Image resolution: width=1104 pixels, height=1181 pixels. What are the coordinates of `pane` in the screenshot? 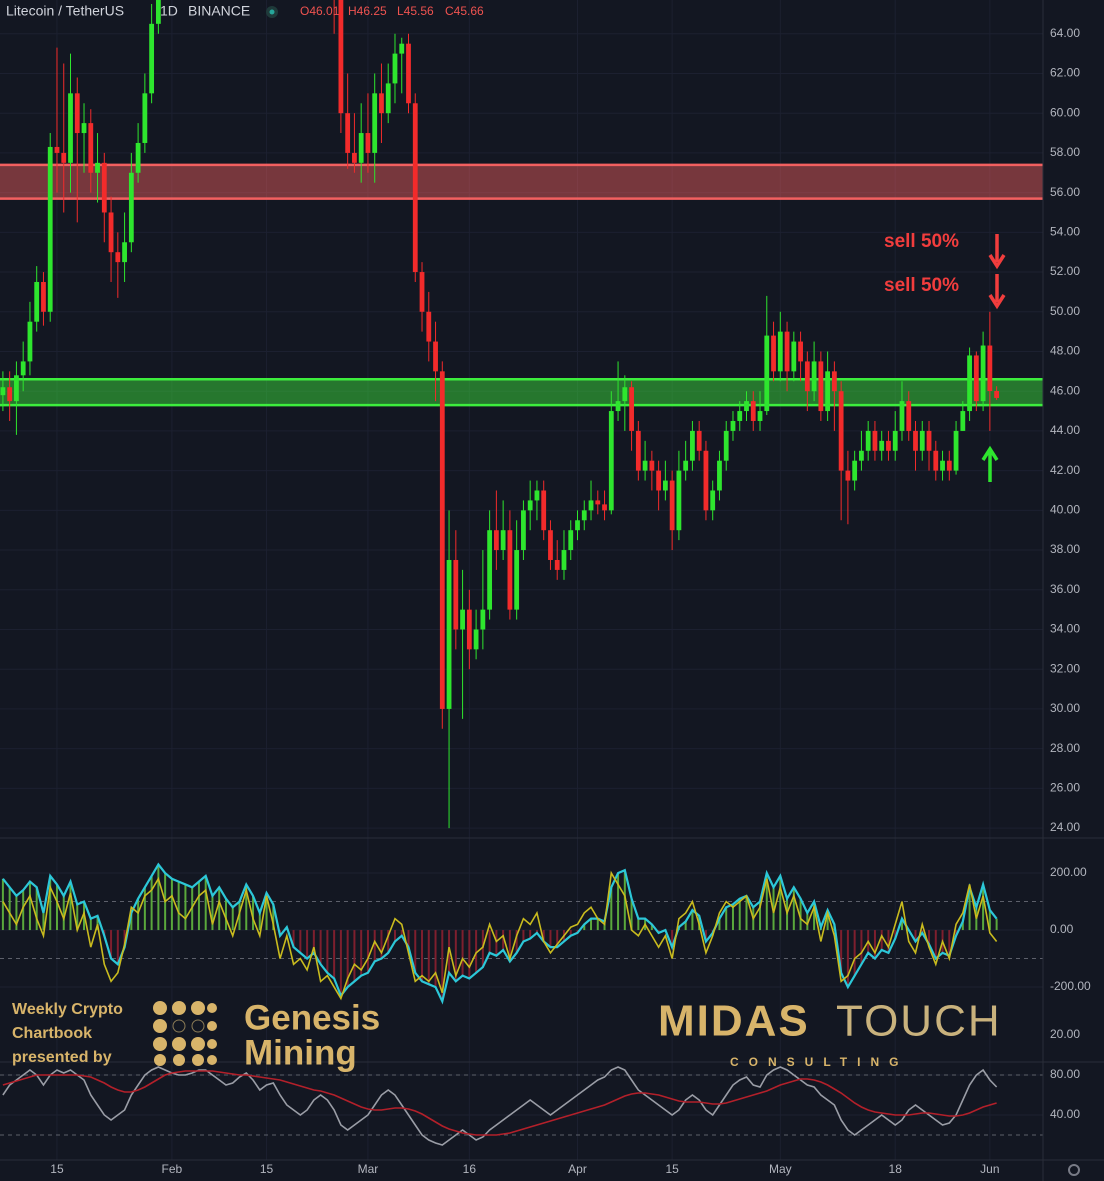 It's located at (521, 1106).